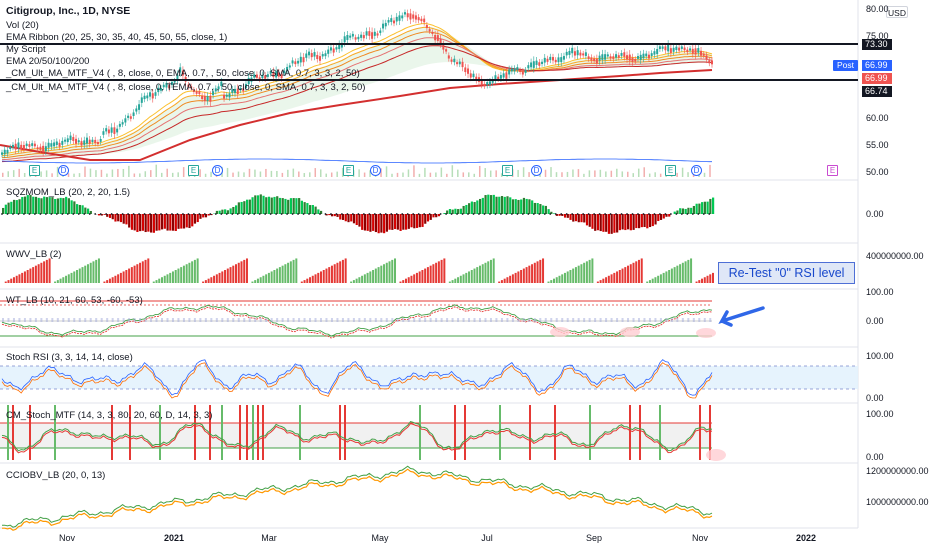 This screenshot has width=932, height=550. What do you see at coordinates (34, 254) in the screenshot?
I see `pane-label-wwv: WWV_LB (2)` at bounding box center [34, 254].